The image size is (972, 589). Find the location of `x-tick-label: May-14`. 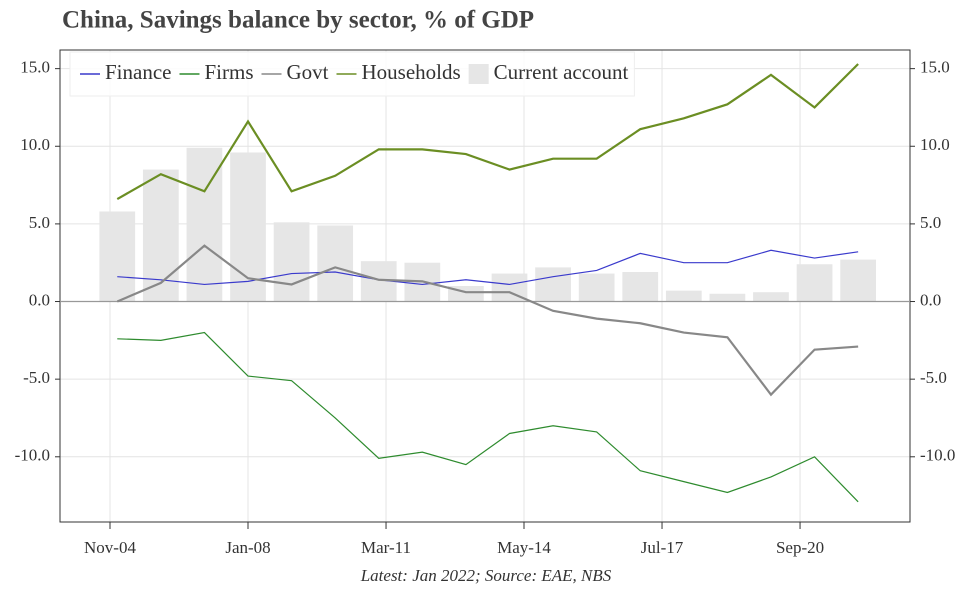

x-tick-label: May-14 is located at coordinates (524, 547).